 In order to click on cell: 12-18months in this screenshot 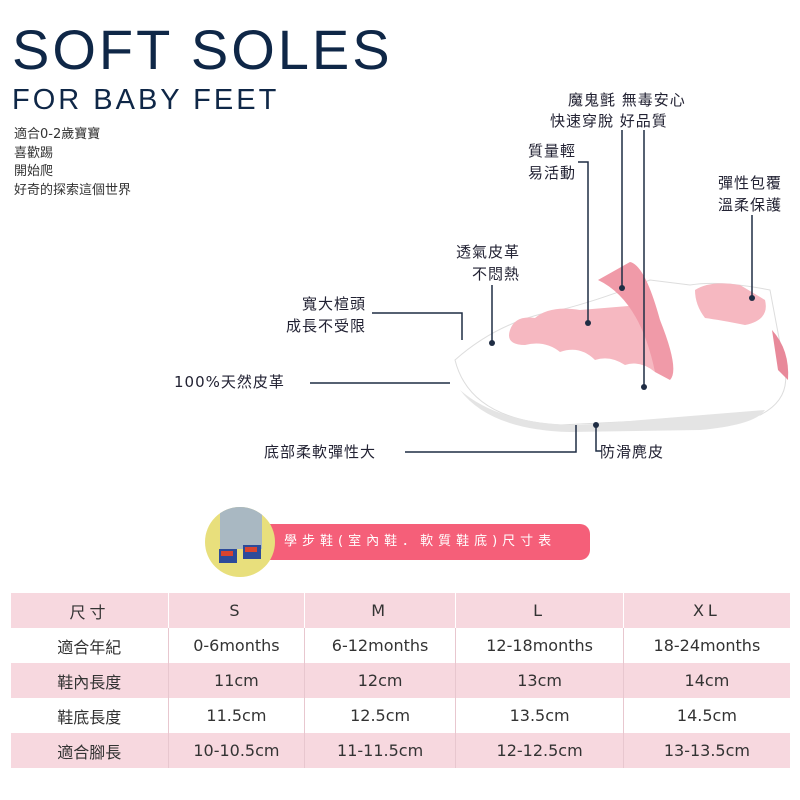, I will do `click(539, 645)`.